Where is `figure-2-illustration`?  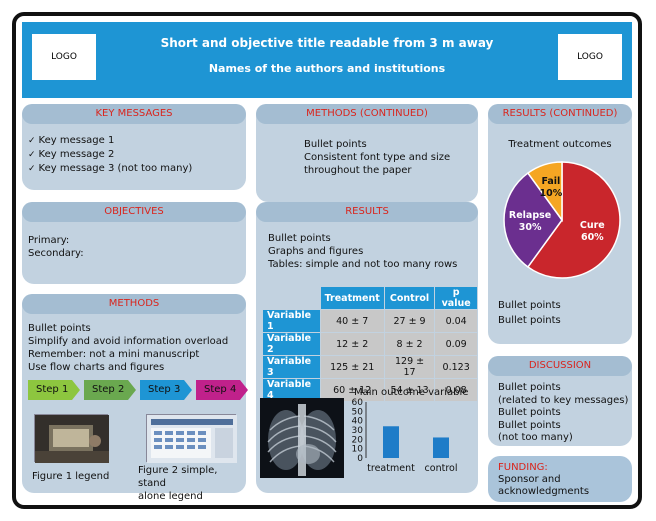
figure-2-illustration is located at coordinates (192, 439).